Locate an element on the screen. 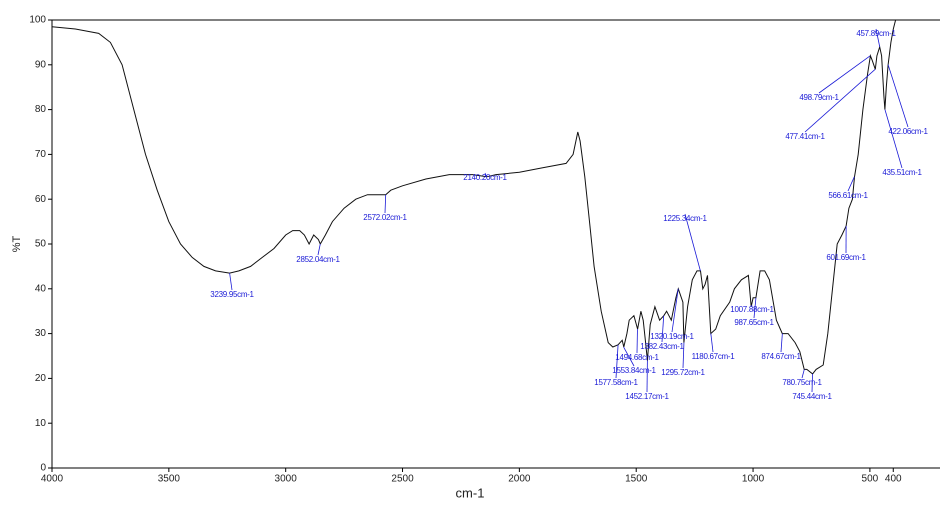  annotation-label: 435.51cm-1 is located at coordinates (902, 172).